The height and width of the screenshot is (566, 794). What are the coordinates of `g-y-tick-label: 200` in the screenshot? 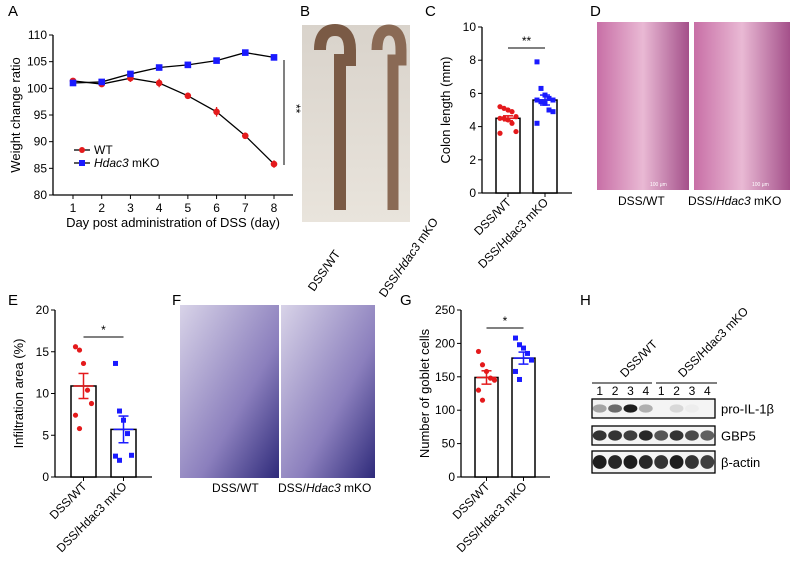 It's located at (445, 343).